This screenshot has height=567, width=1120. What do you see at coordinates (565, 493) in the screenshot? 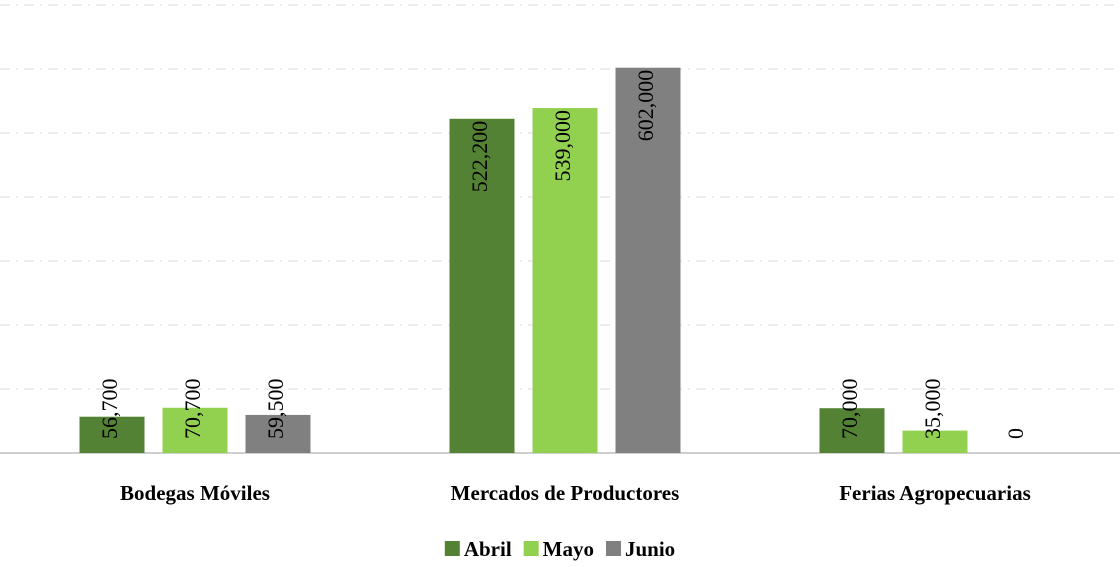
I see `x-tick-label: Mercados de Productores` at bounding box center [565, 493].